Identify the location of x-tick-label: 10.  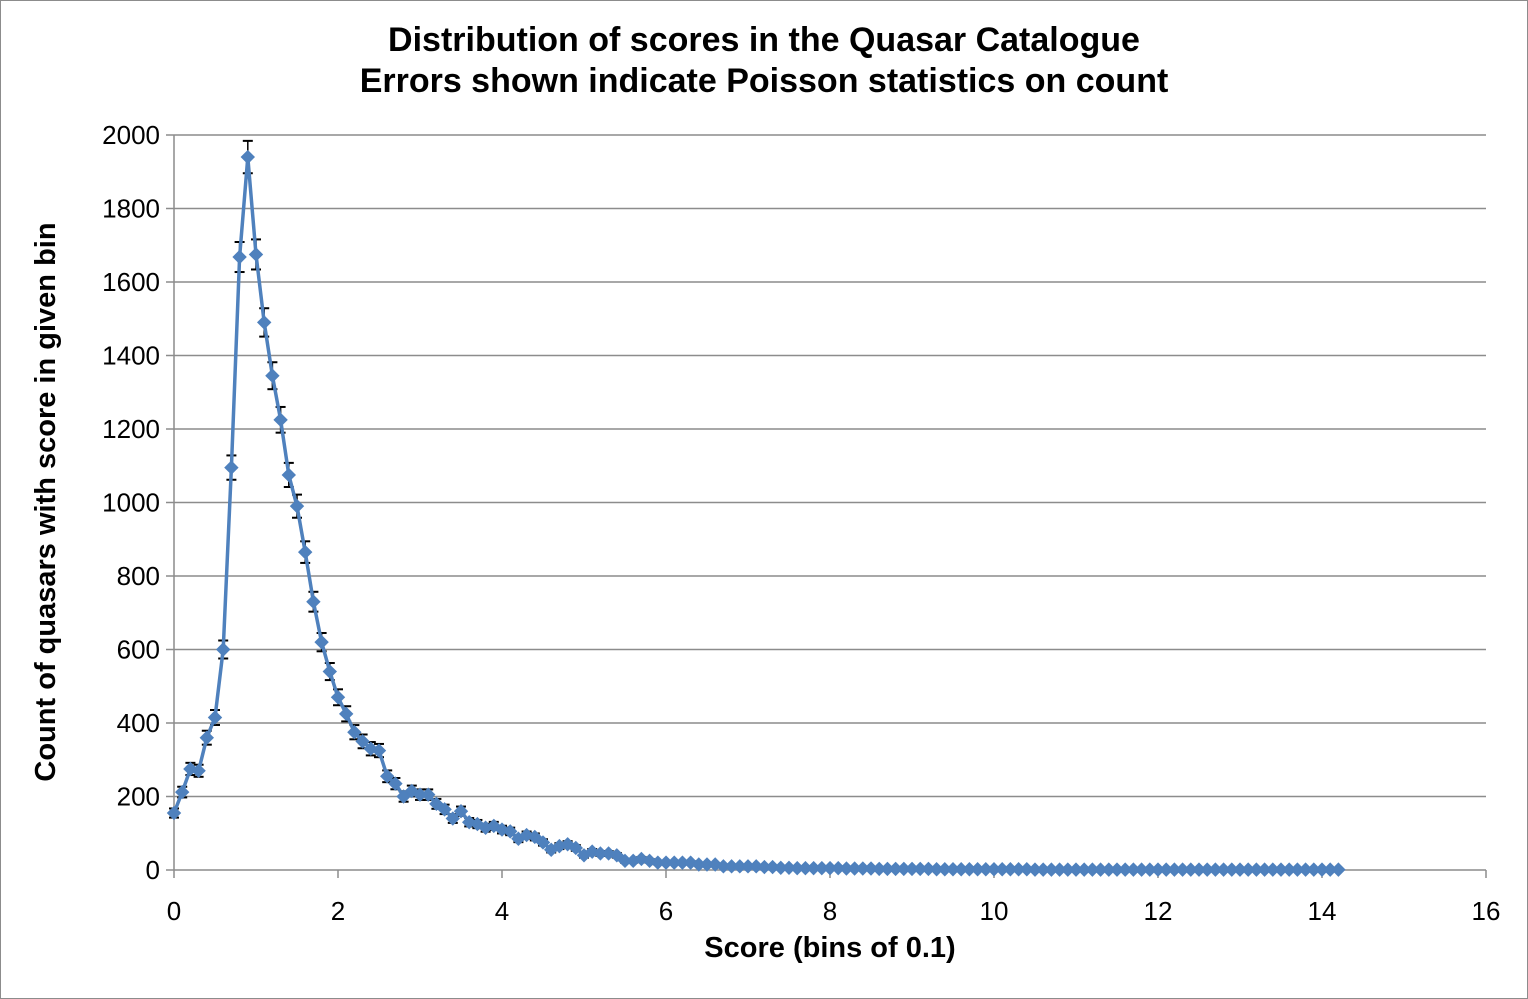
(994, 911).